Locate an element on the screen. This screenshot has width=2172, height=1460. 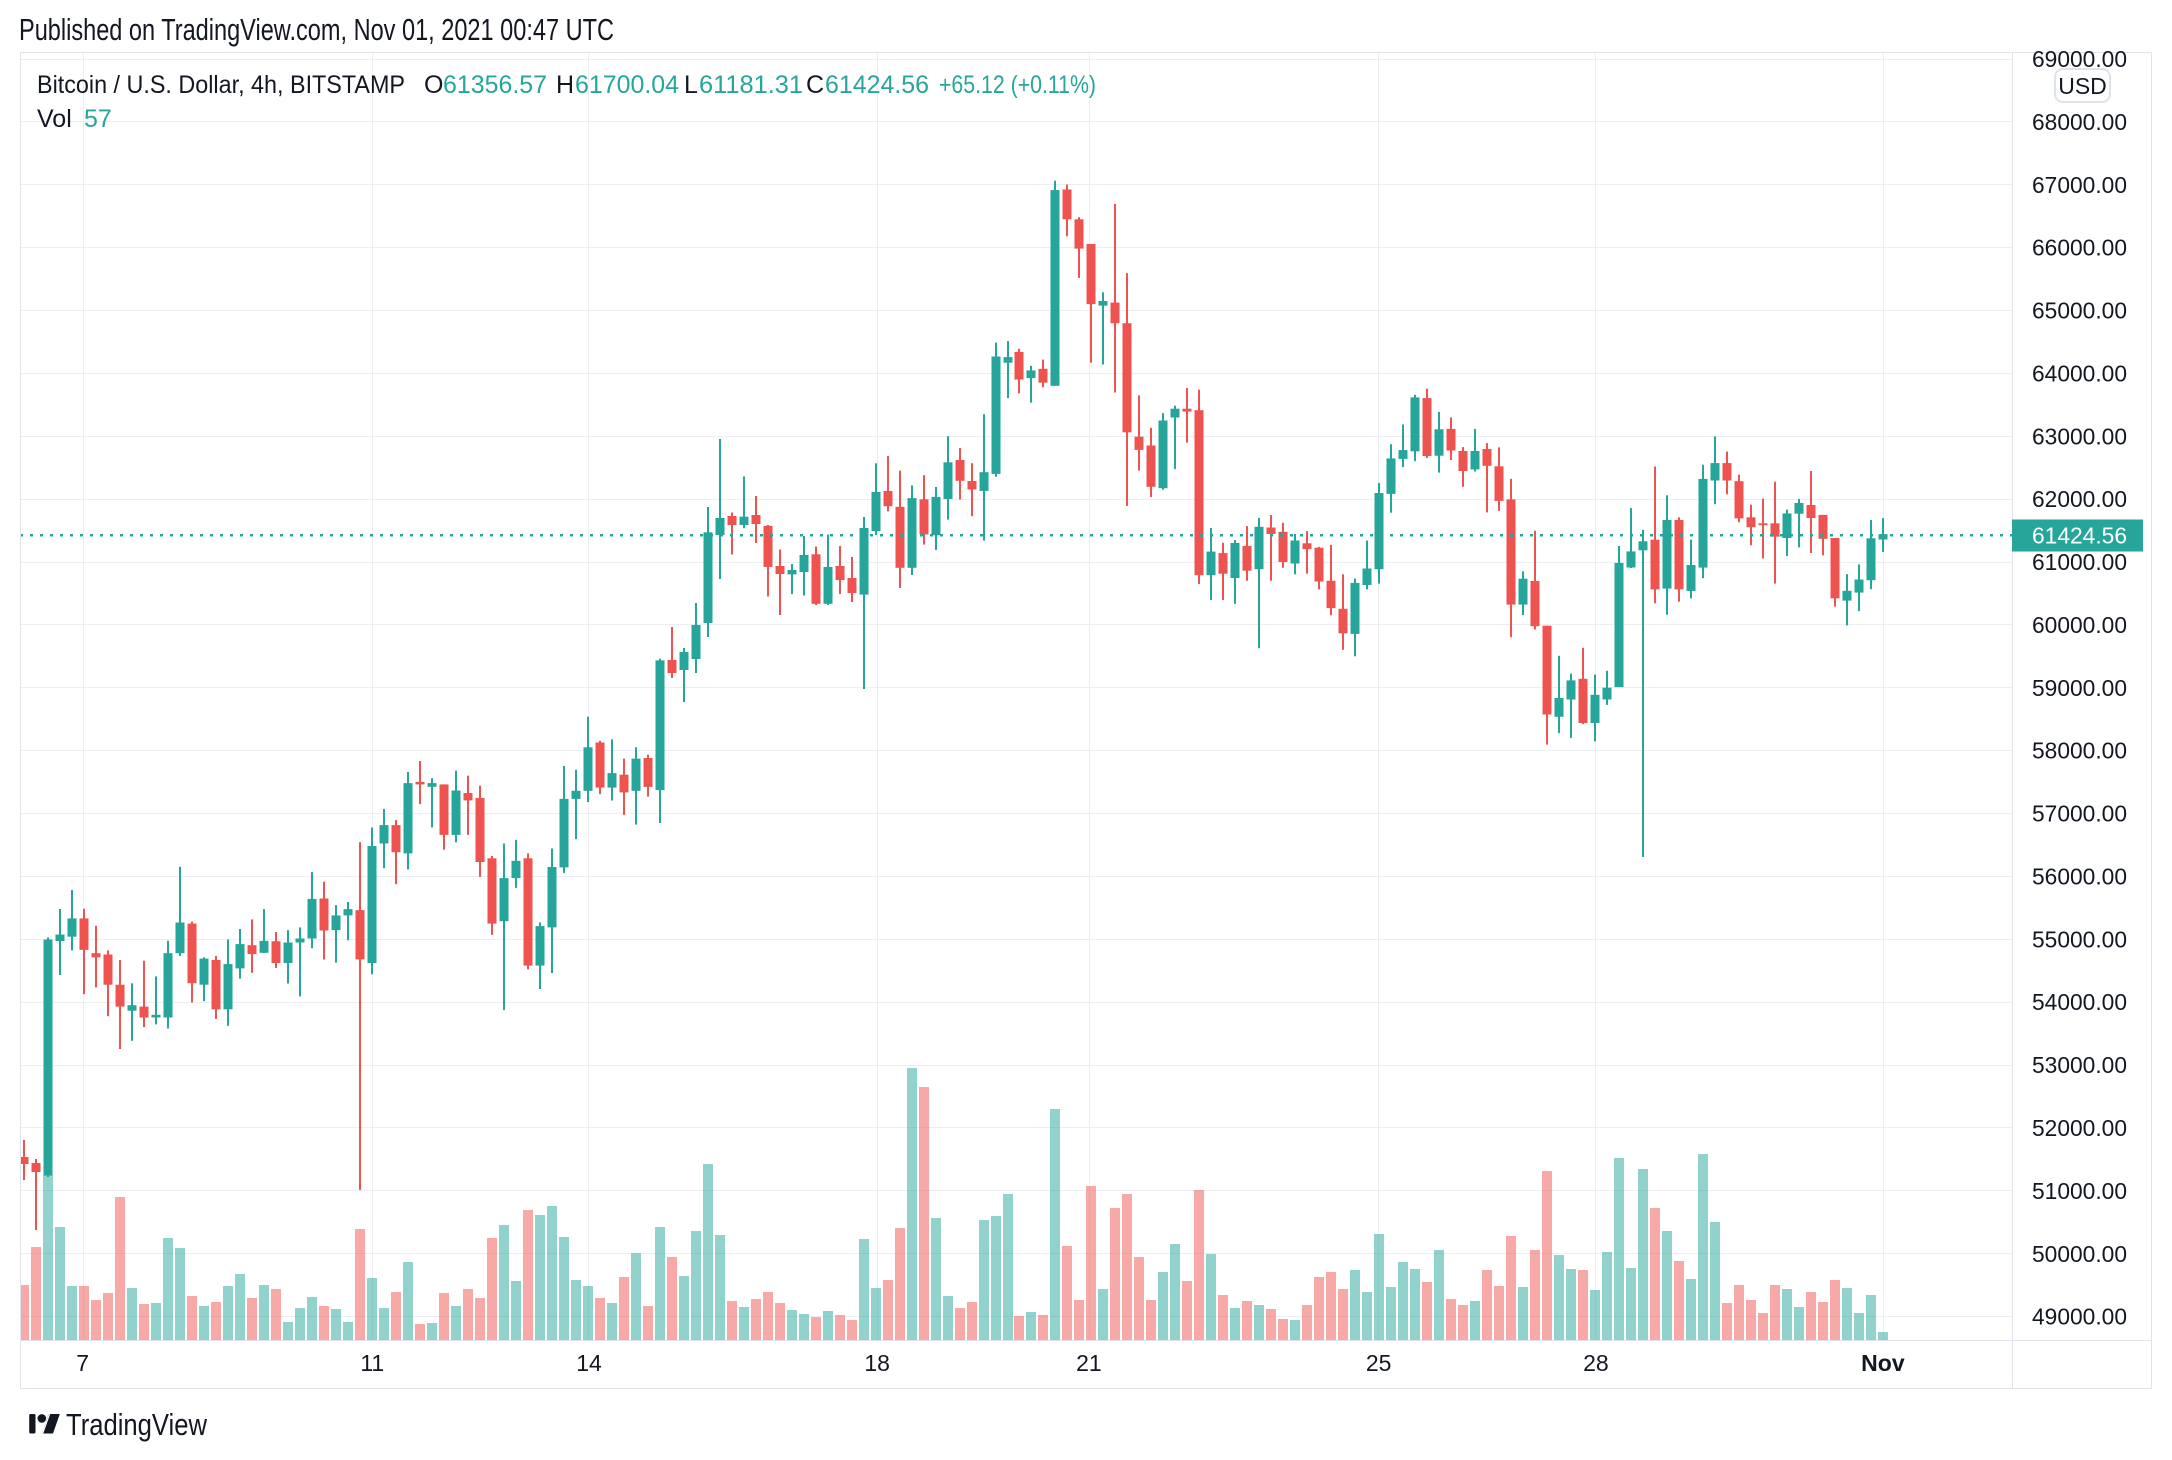
svg-text: 60000.00 is located at coordinates (2079, 625).